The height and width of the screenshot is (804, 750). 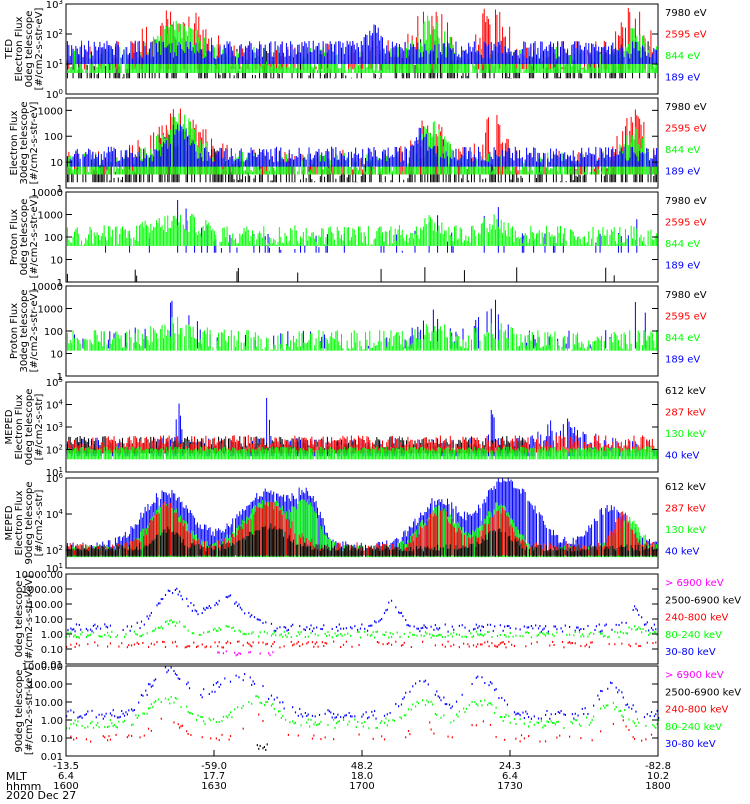 I want to click on legend-entry: 287 keV, so click(x=685, y=412).